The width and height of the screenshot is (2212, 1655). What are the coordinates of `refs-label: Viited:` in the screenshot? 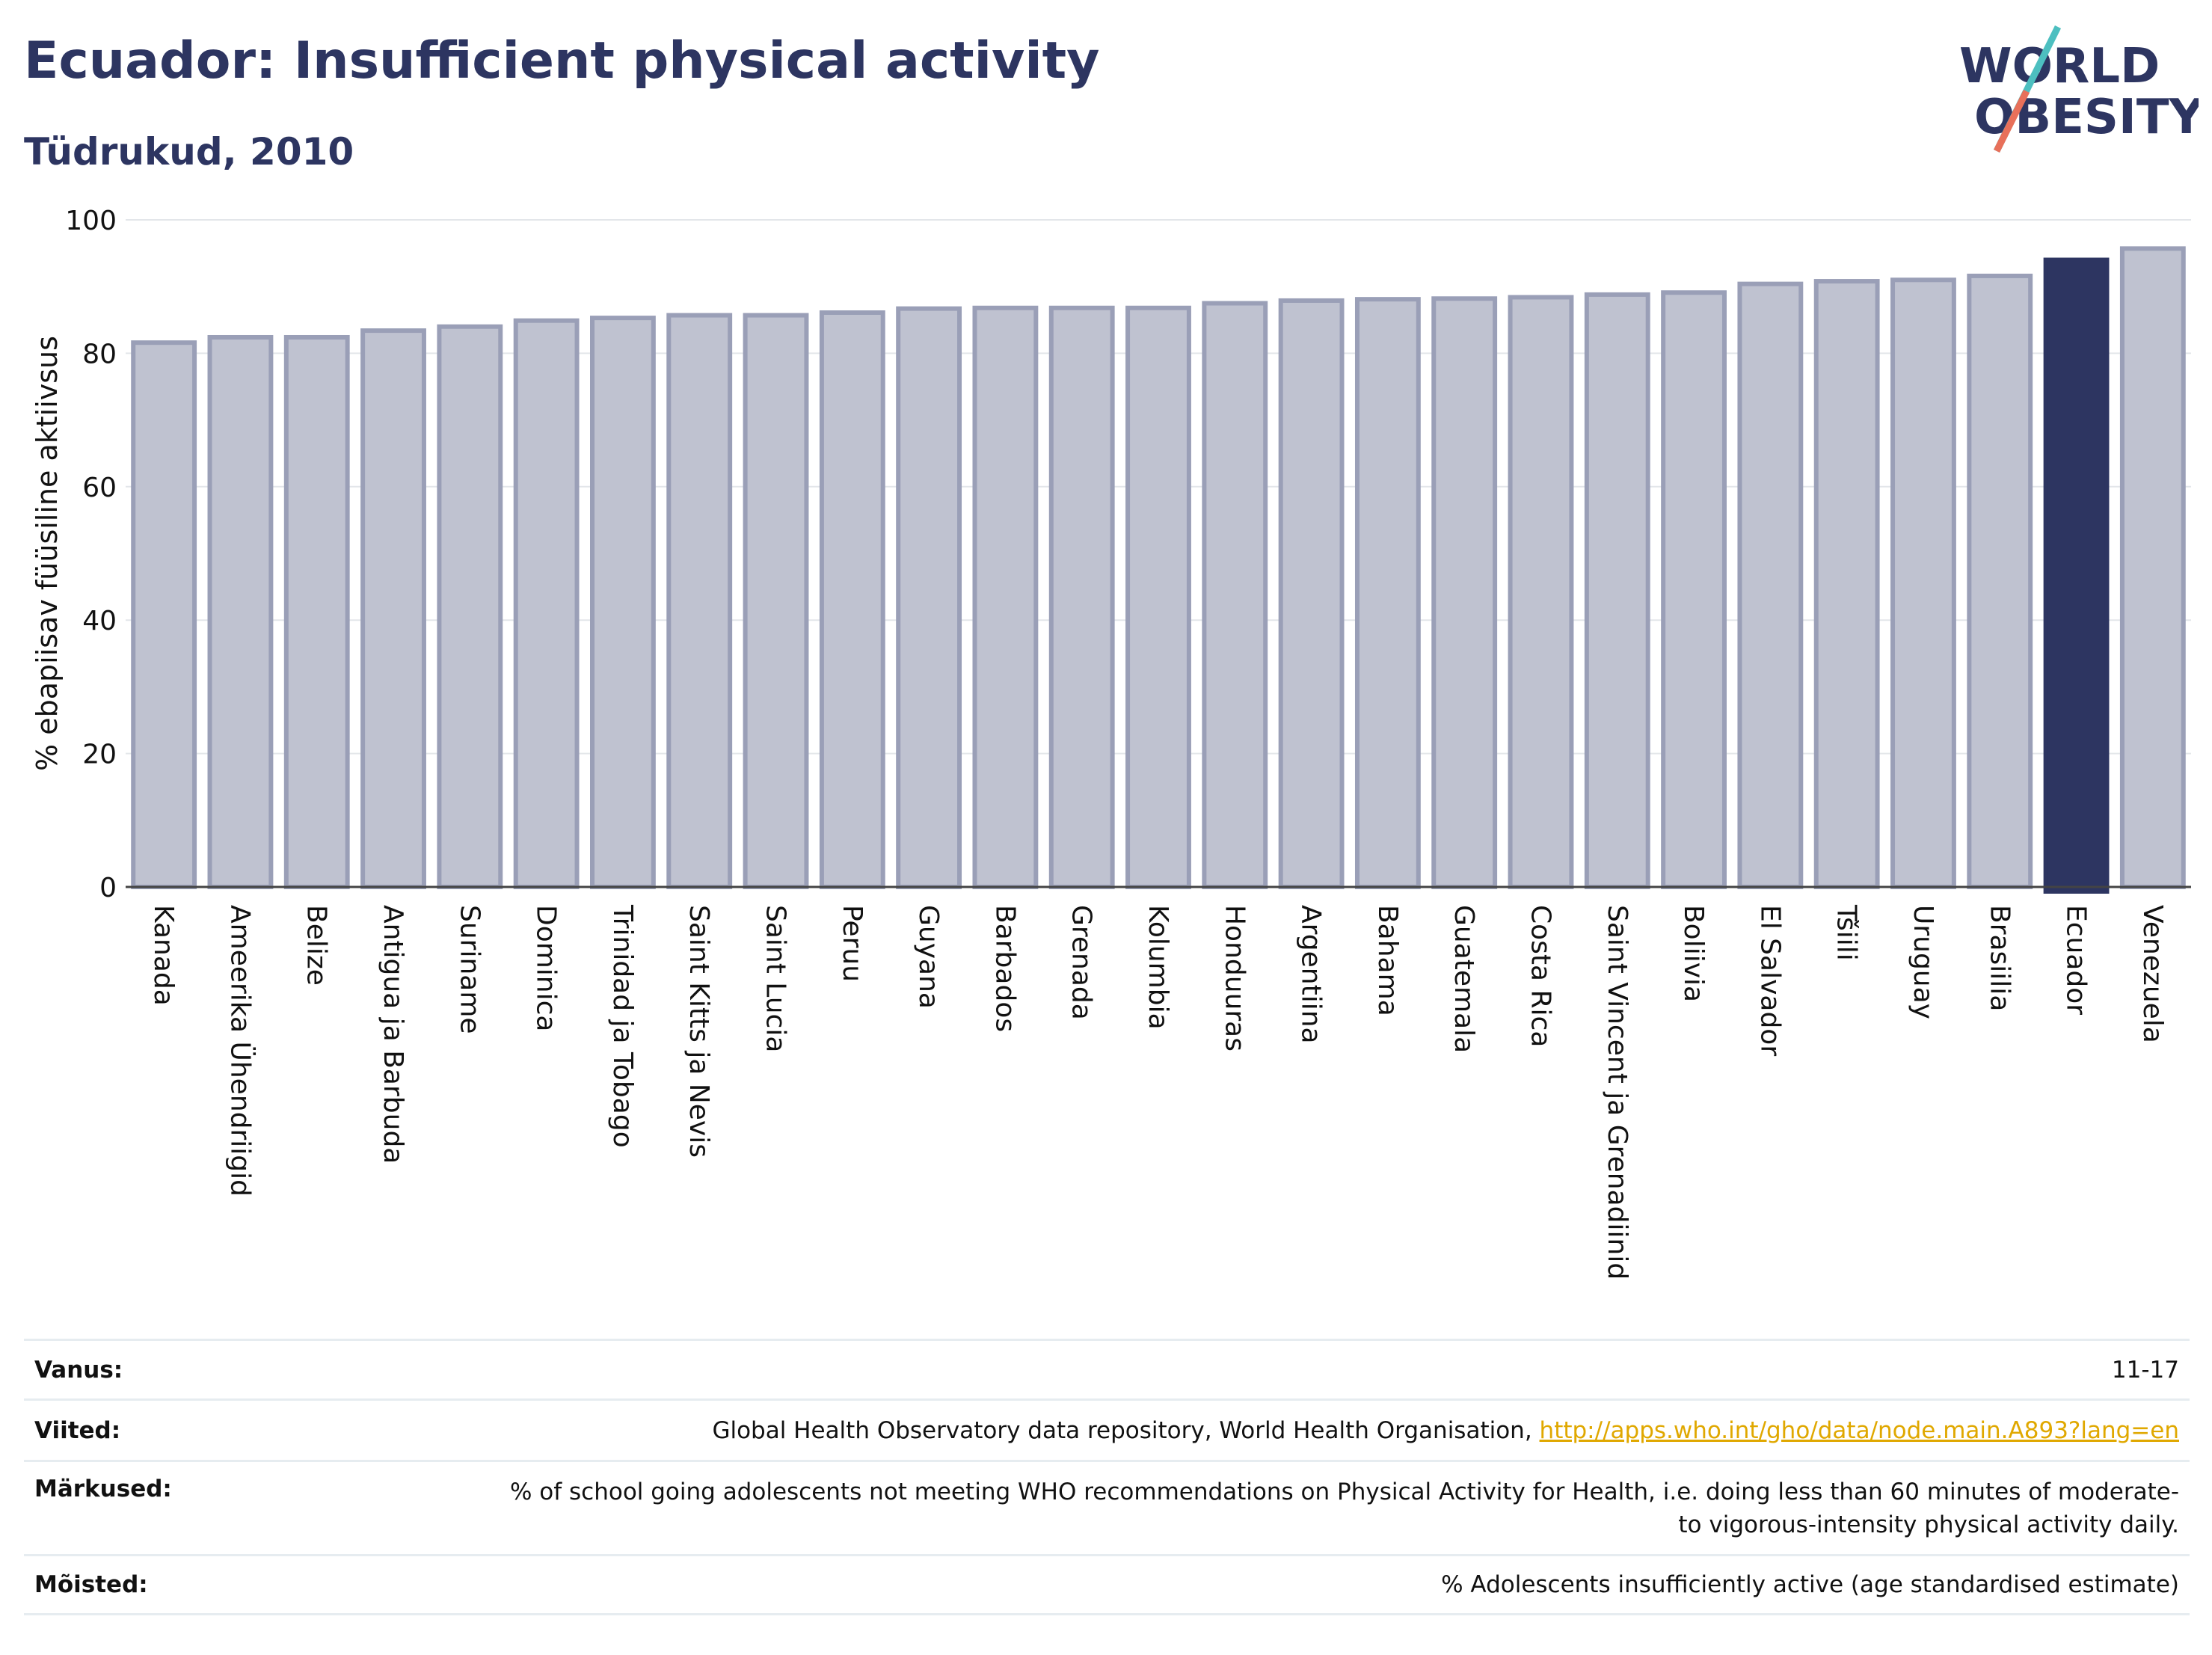 It's located at (77, 1430).